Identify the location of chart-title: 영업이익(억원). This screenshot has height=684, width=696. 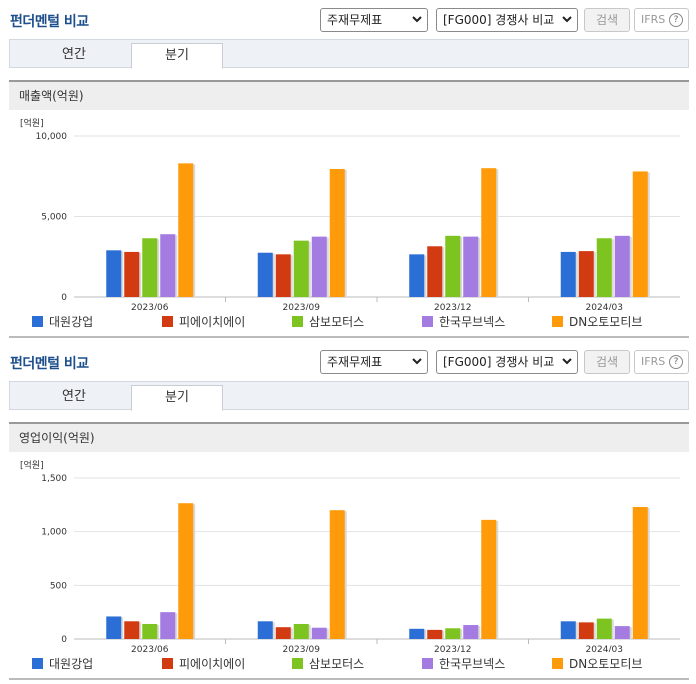
(349, 437).